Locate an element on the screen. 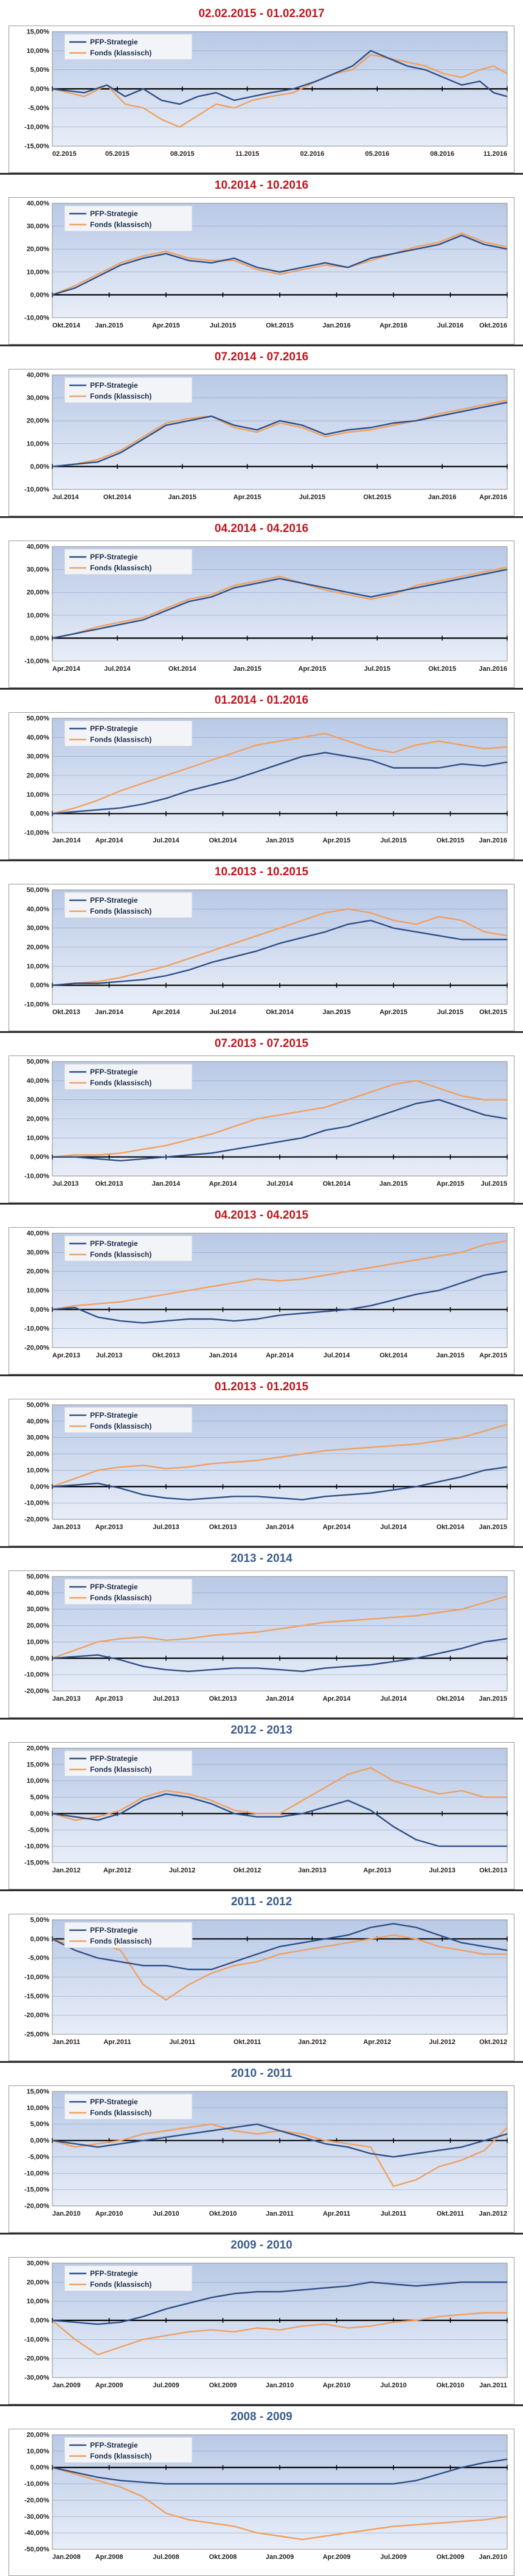  x-tick-label: Jul.2011 is located at coordinates (394, 2213).